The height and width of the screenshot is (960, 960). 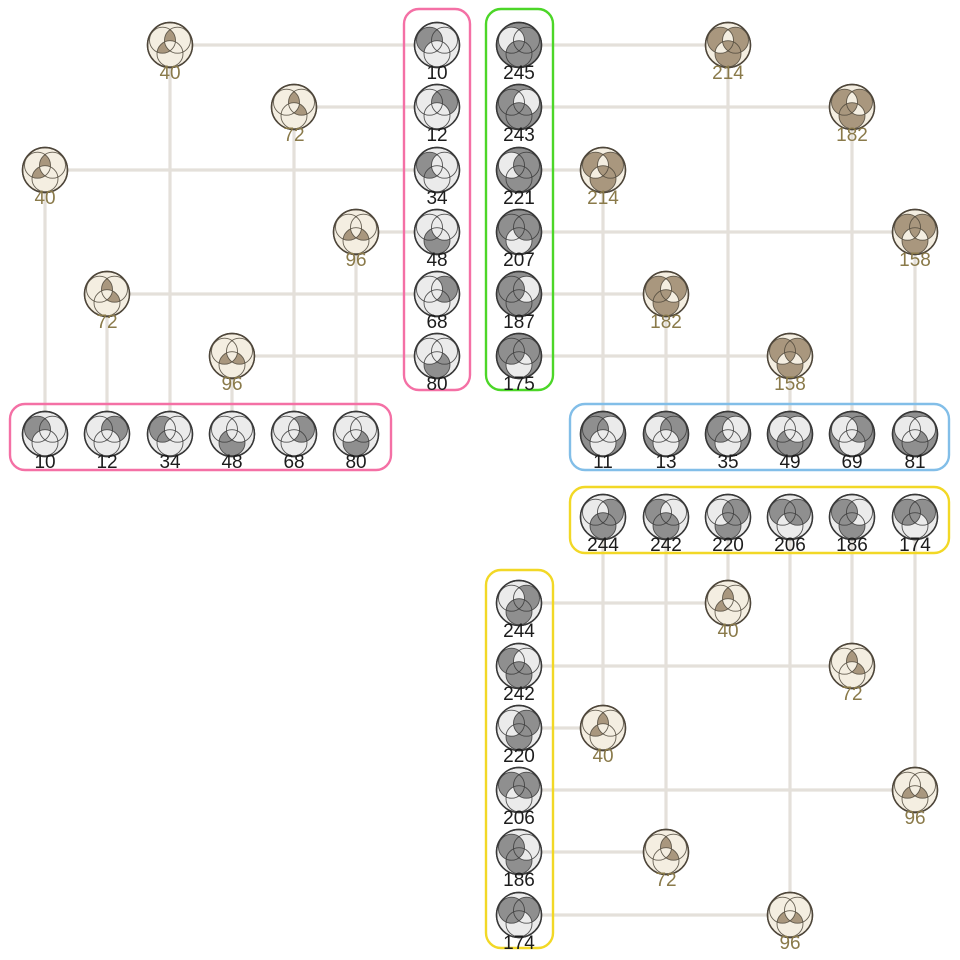 I want to click on venn-node-13: 13, so click(x=666, y=441).